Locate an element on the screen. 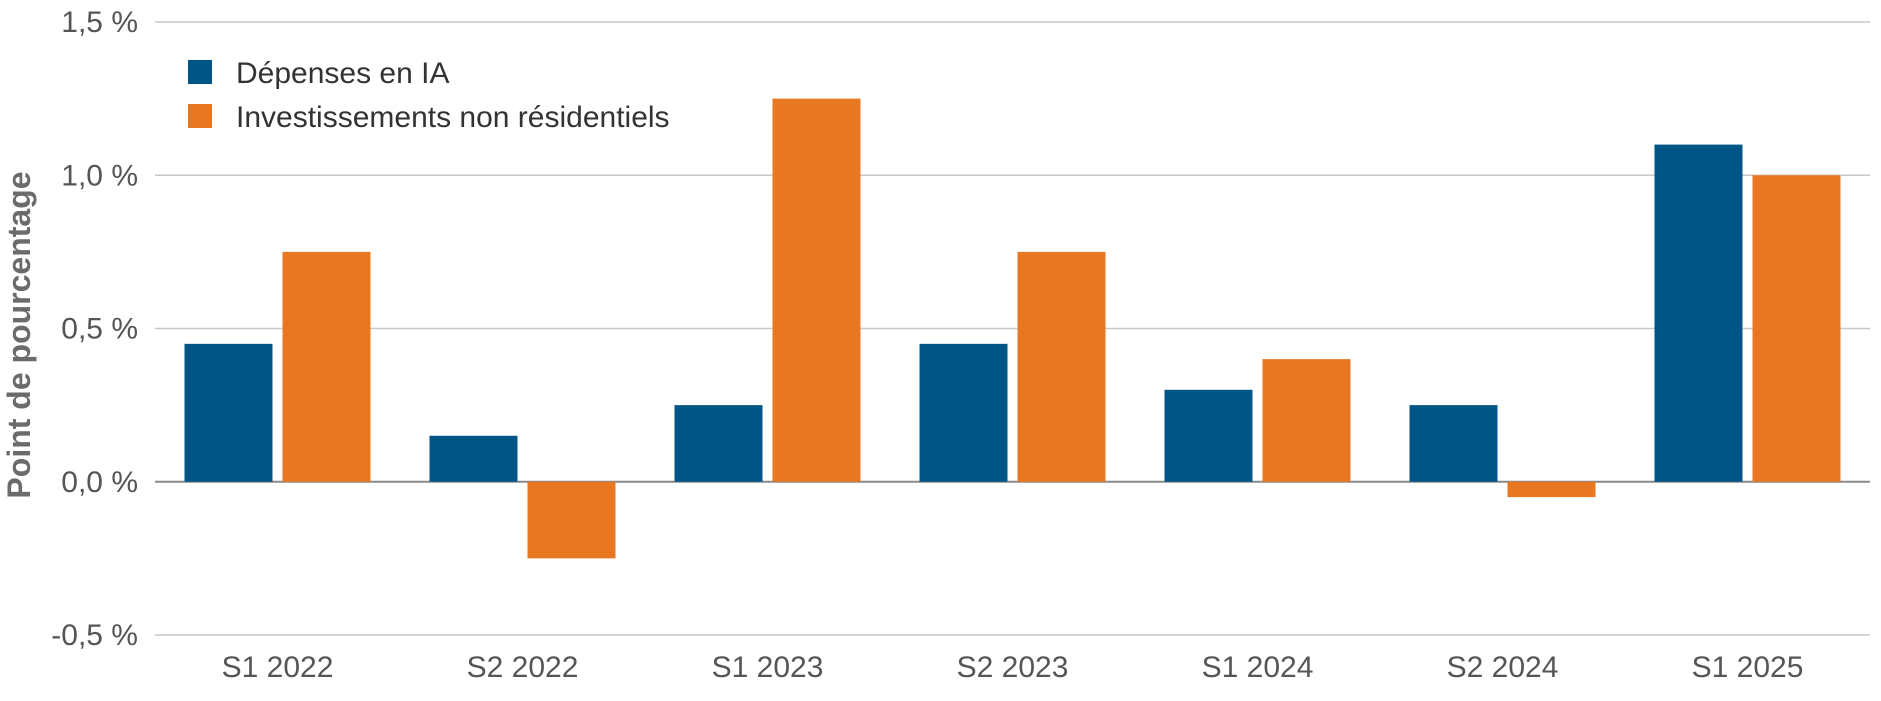  x-tick-label: S1 2022 is located at coordinates (278, 667).